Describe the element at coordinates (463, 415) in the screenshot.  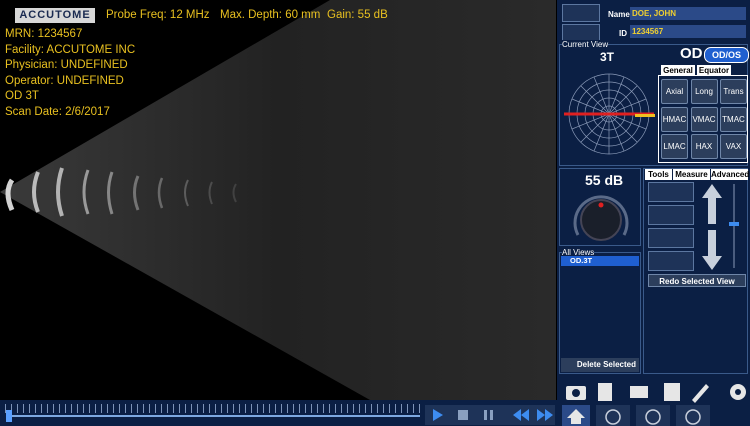
I see `stop-button` at that location.